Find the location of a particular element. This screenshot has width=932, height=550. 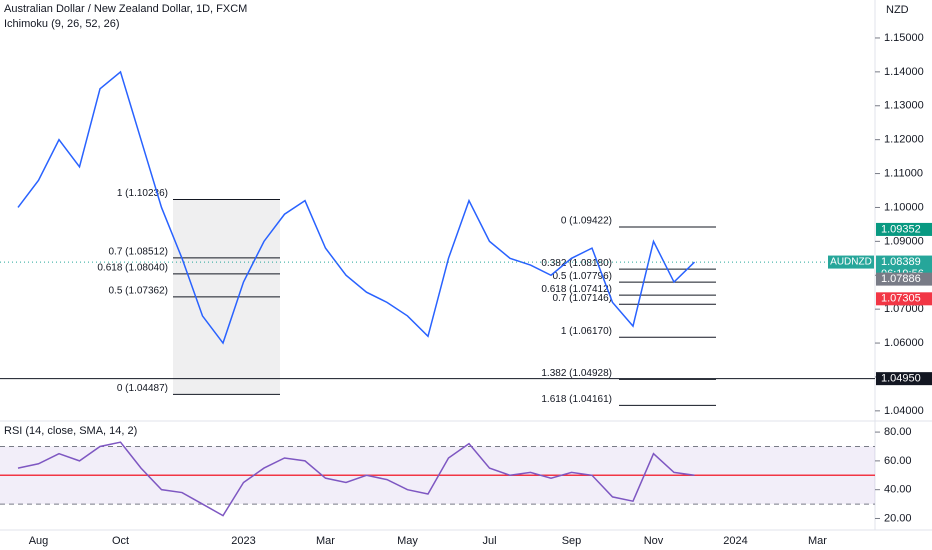

y-tick-label: 40.00 is located at coordinates (898, 490).